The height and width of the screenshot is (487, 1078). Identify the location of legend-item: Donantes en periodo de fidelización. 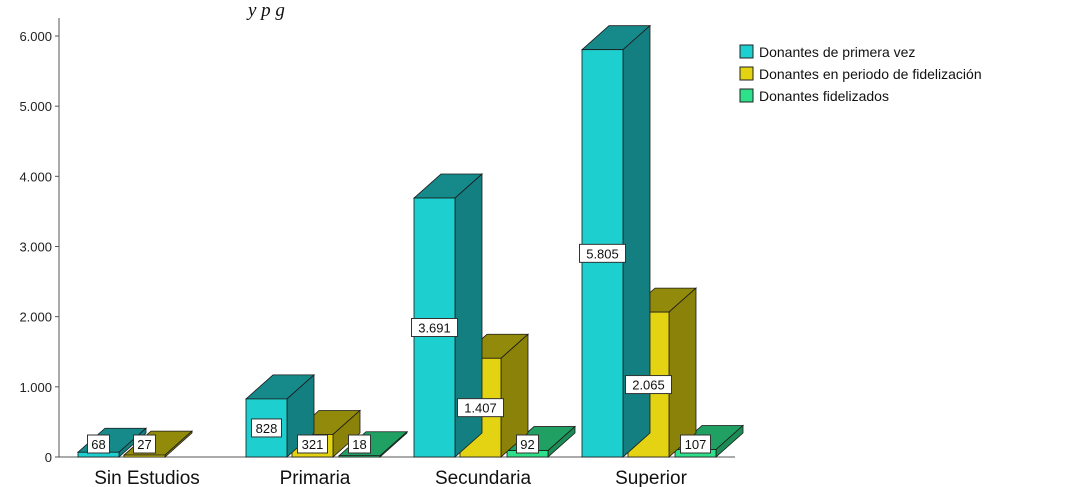
(860, 74).